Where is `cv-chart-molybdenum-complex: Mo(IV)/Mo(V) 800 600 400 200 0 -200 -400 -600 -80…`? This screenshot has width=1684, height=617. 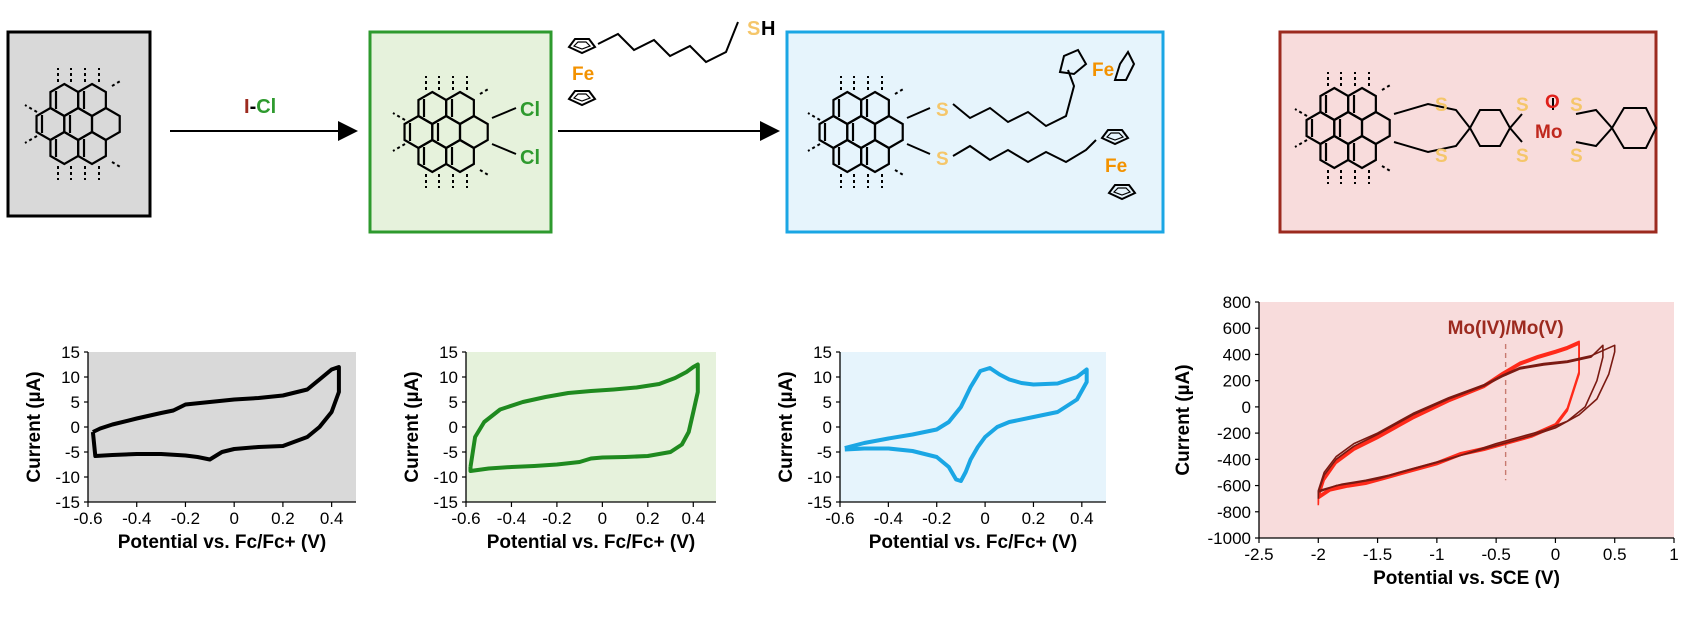 cv-chart-molybdenum-complex: Mo(IV)/Mo(V) 800 600 400 200 0 -200 -400 -600 -80… is located at coordinates (1426, 441).